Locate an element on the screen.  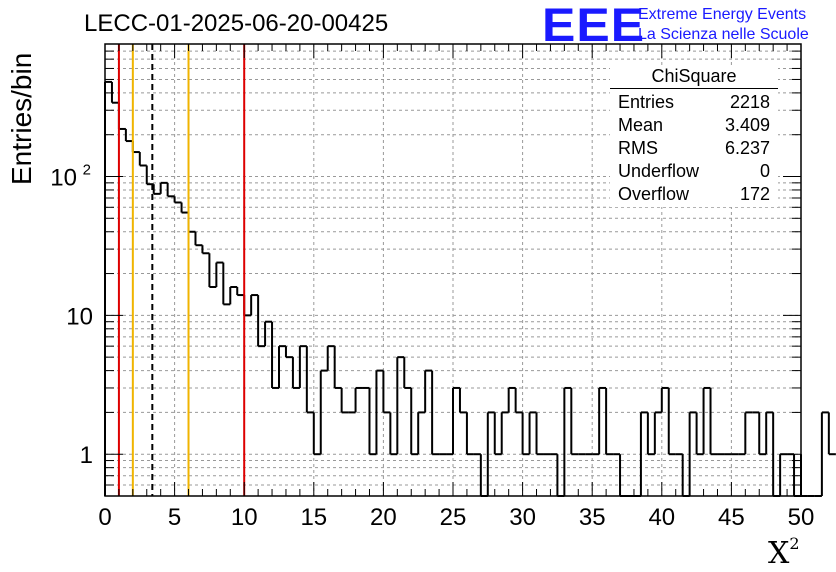
stats-row-entries: Entries 2218 is located at coordinates (694, 103).